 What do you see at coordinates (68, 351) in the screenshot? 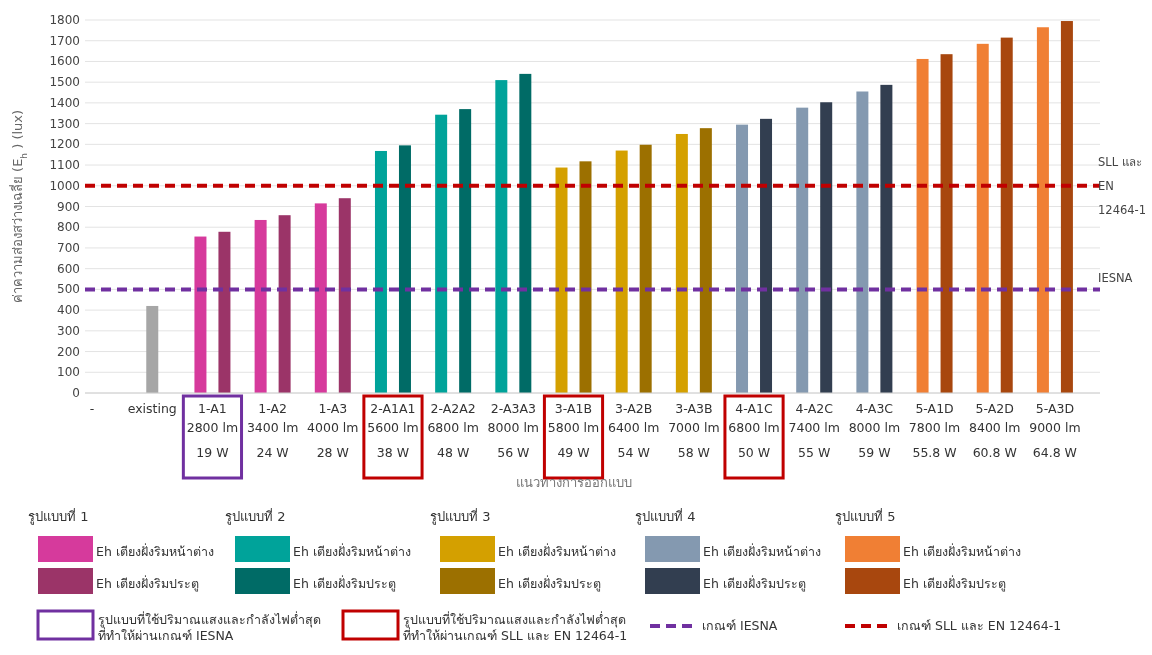
I see `y-tick-label: 200` at bounding box center [68, 351].